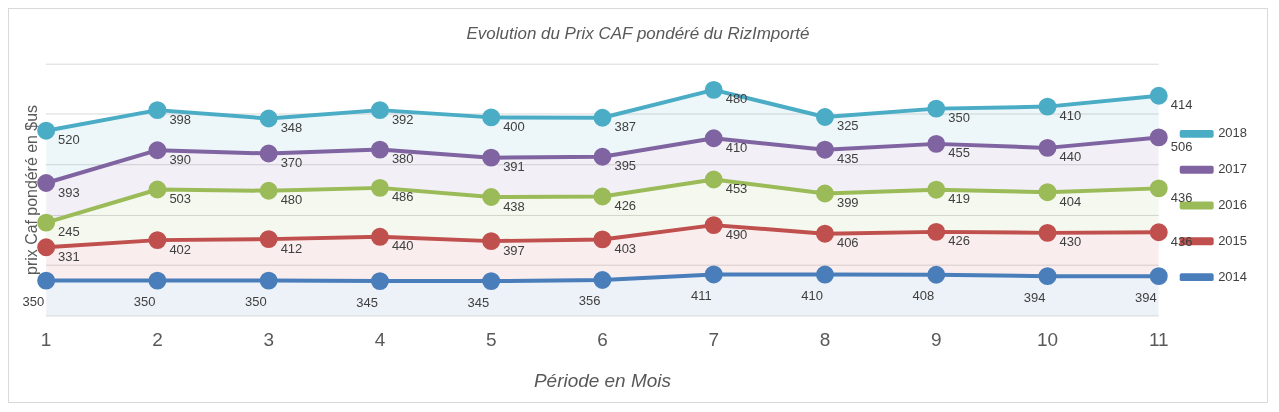  What do you see at coordinates (514, 167) in the screenshot?
I see `data-label: 391` at bounding box center [514, 167].